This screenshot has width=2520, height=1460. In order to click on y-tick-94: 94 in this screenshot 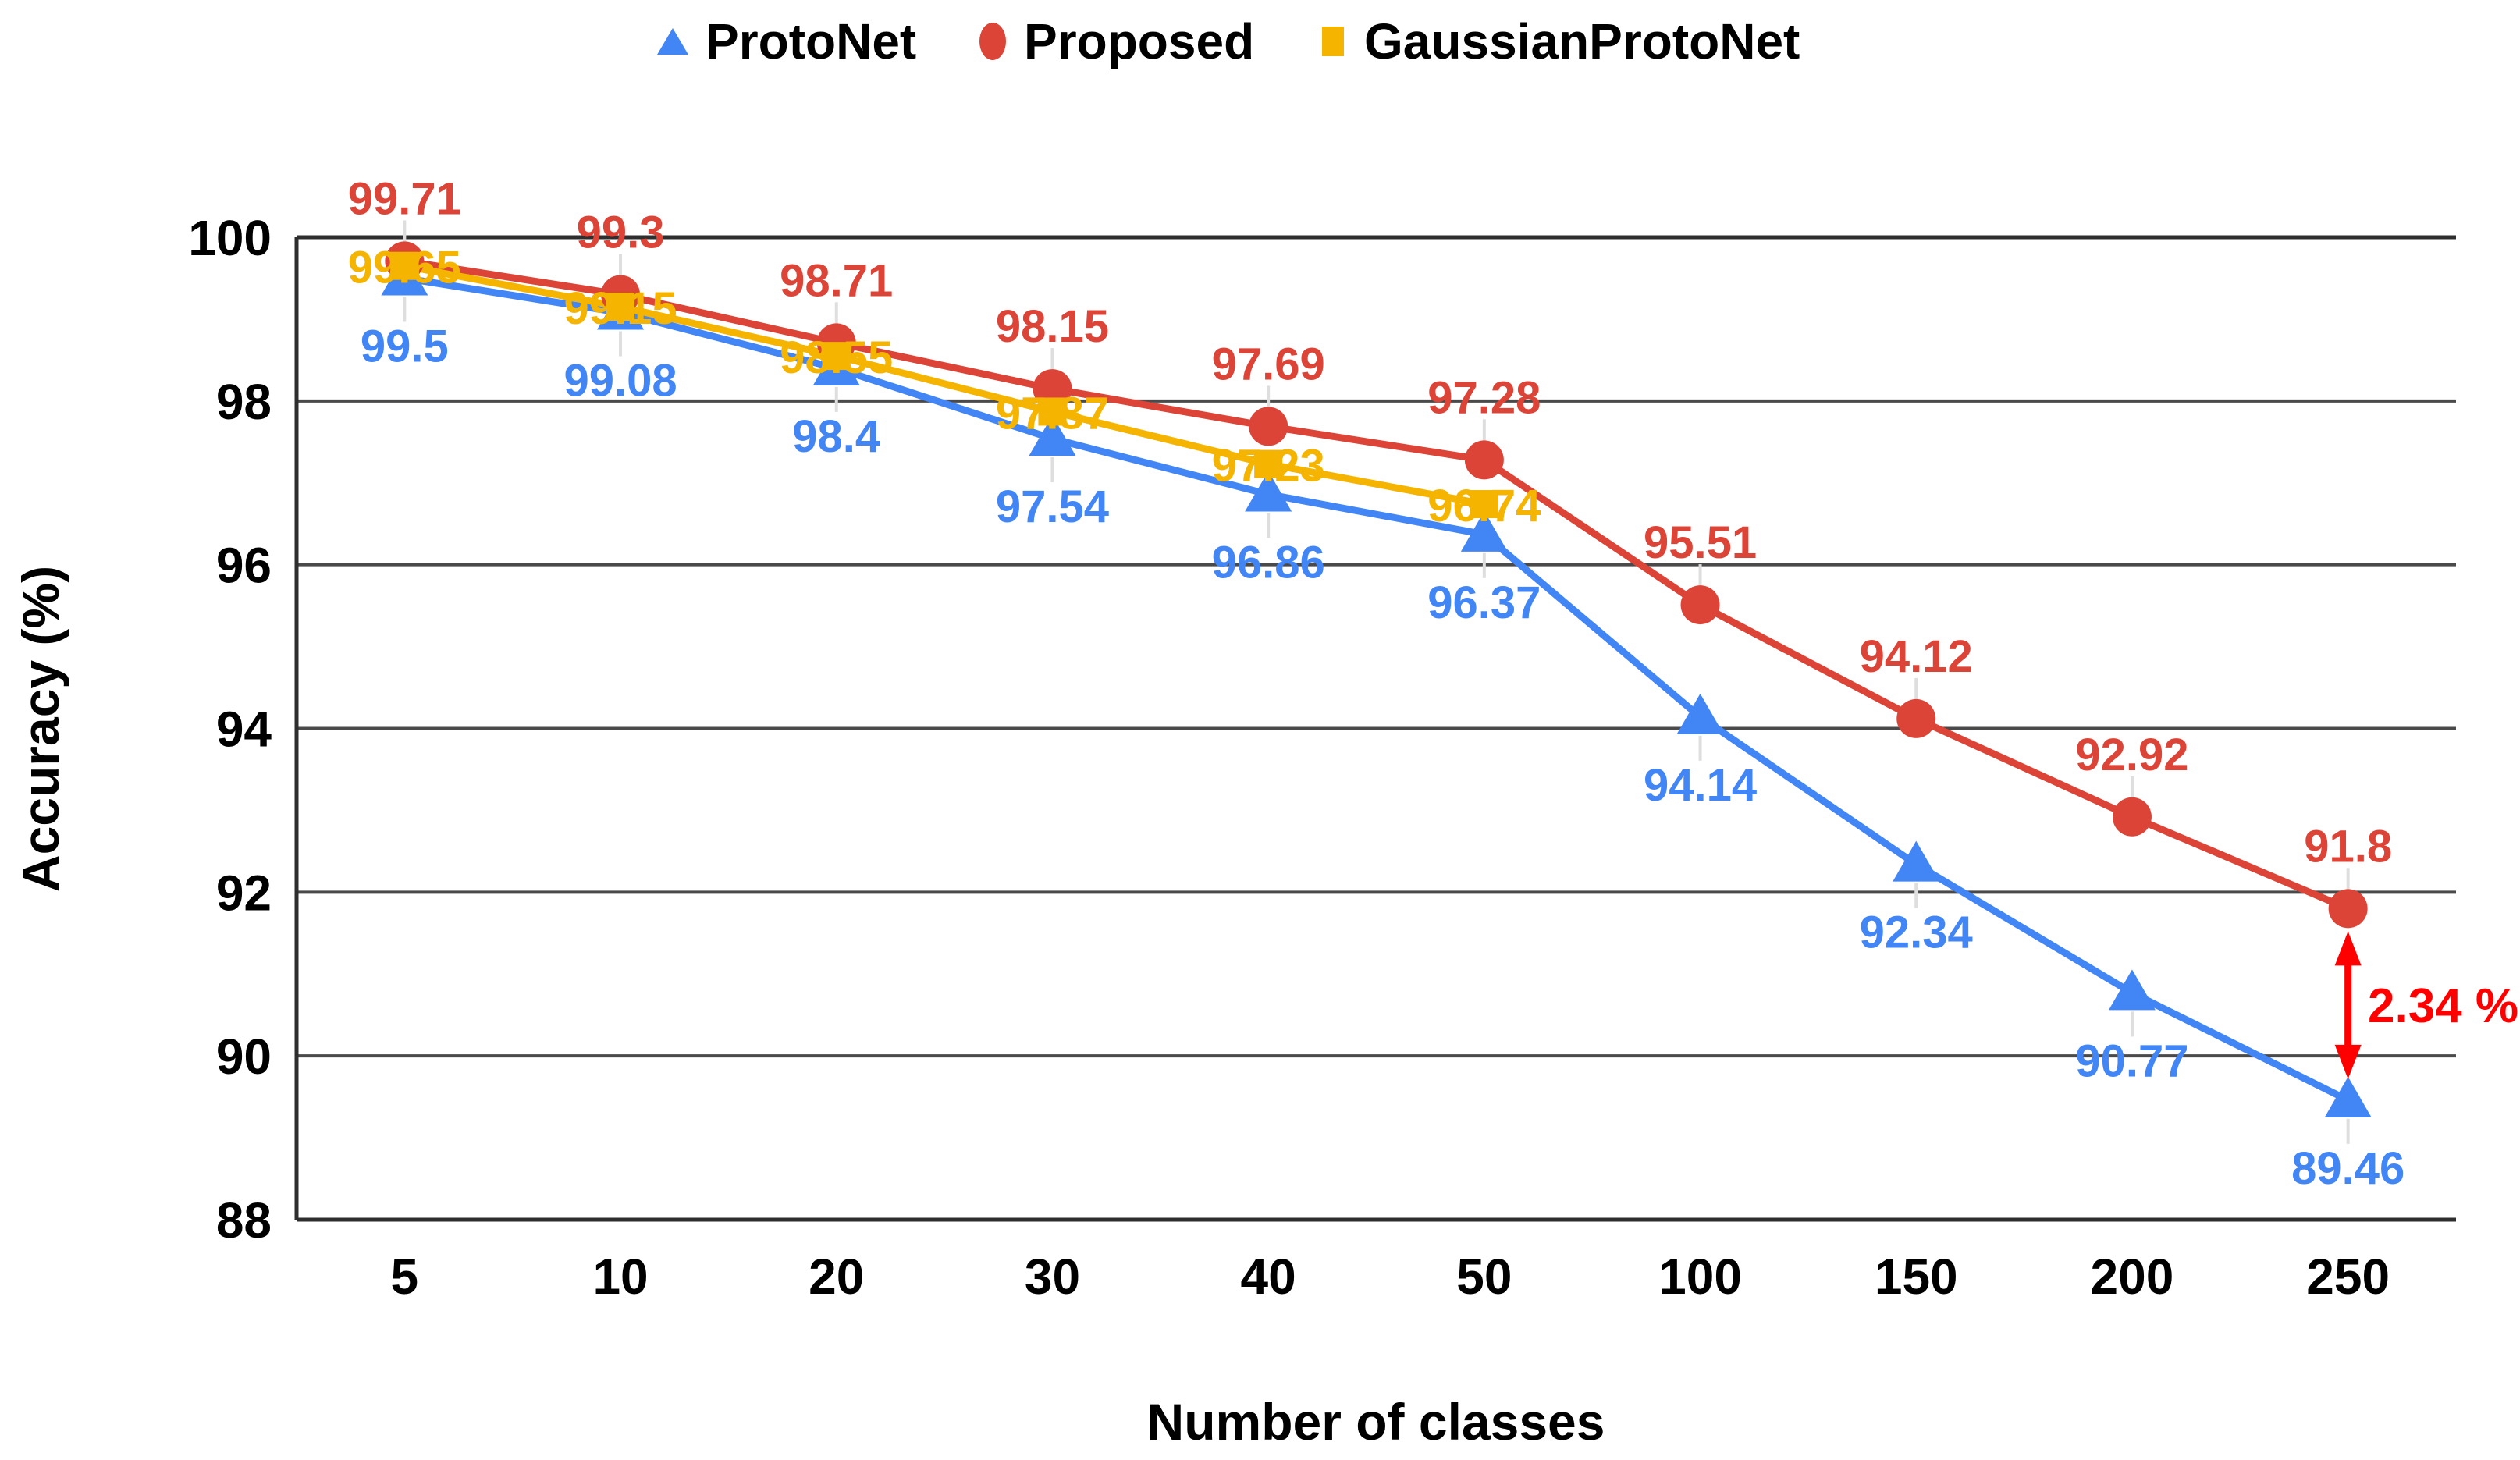, I will do `click(244, 730)`.